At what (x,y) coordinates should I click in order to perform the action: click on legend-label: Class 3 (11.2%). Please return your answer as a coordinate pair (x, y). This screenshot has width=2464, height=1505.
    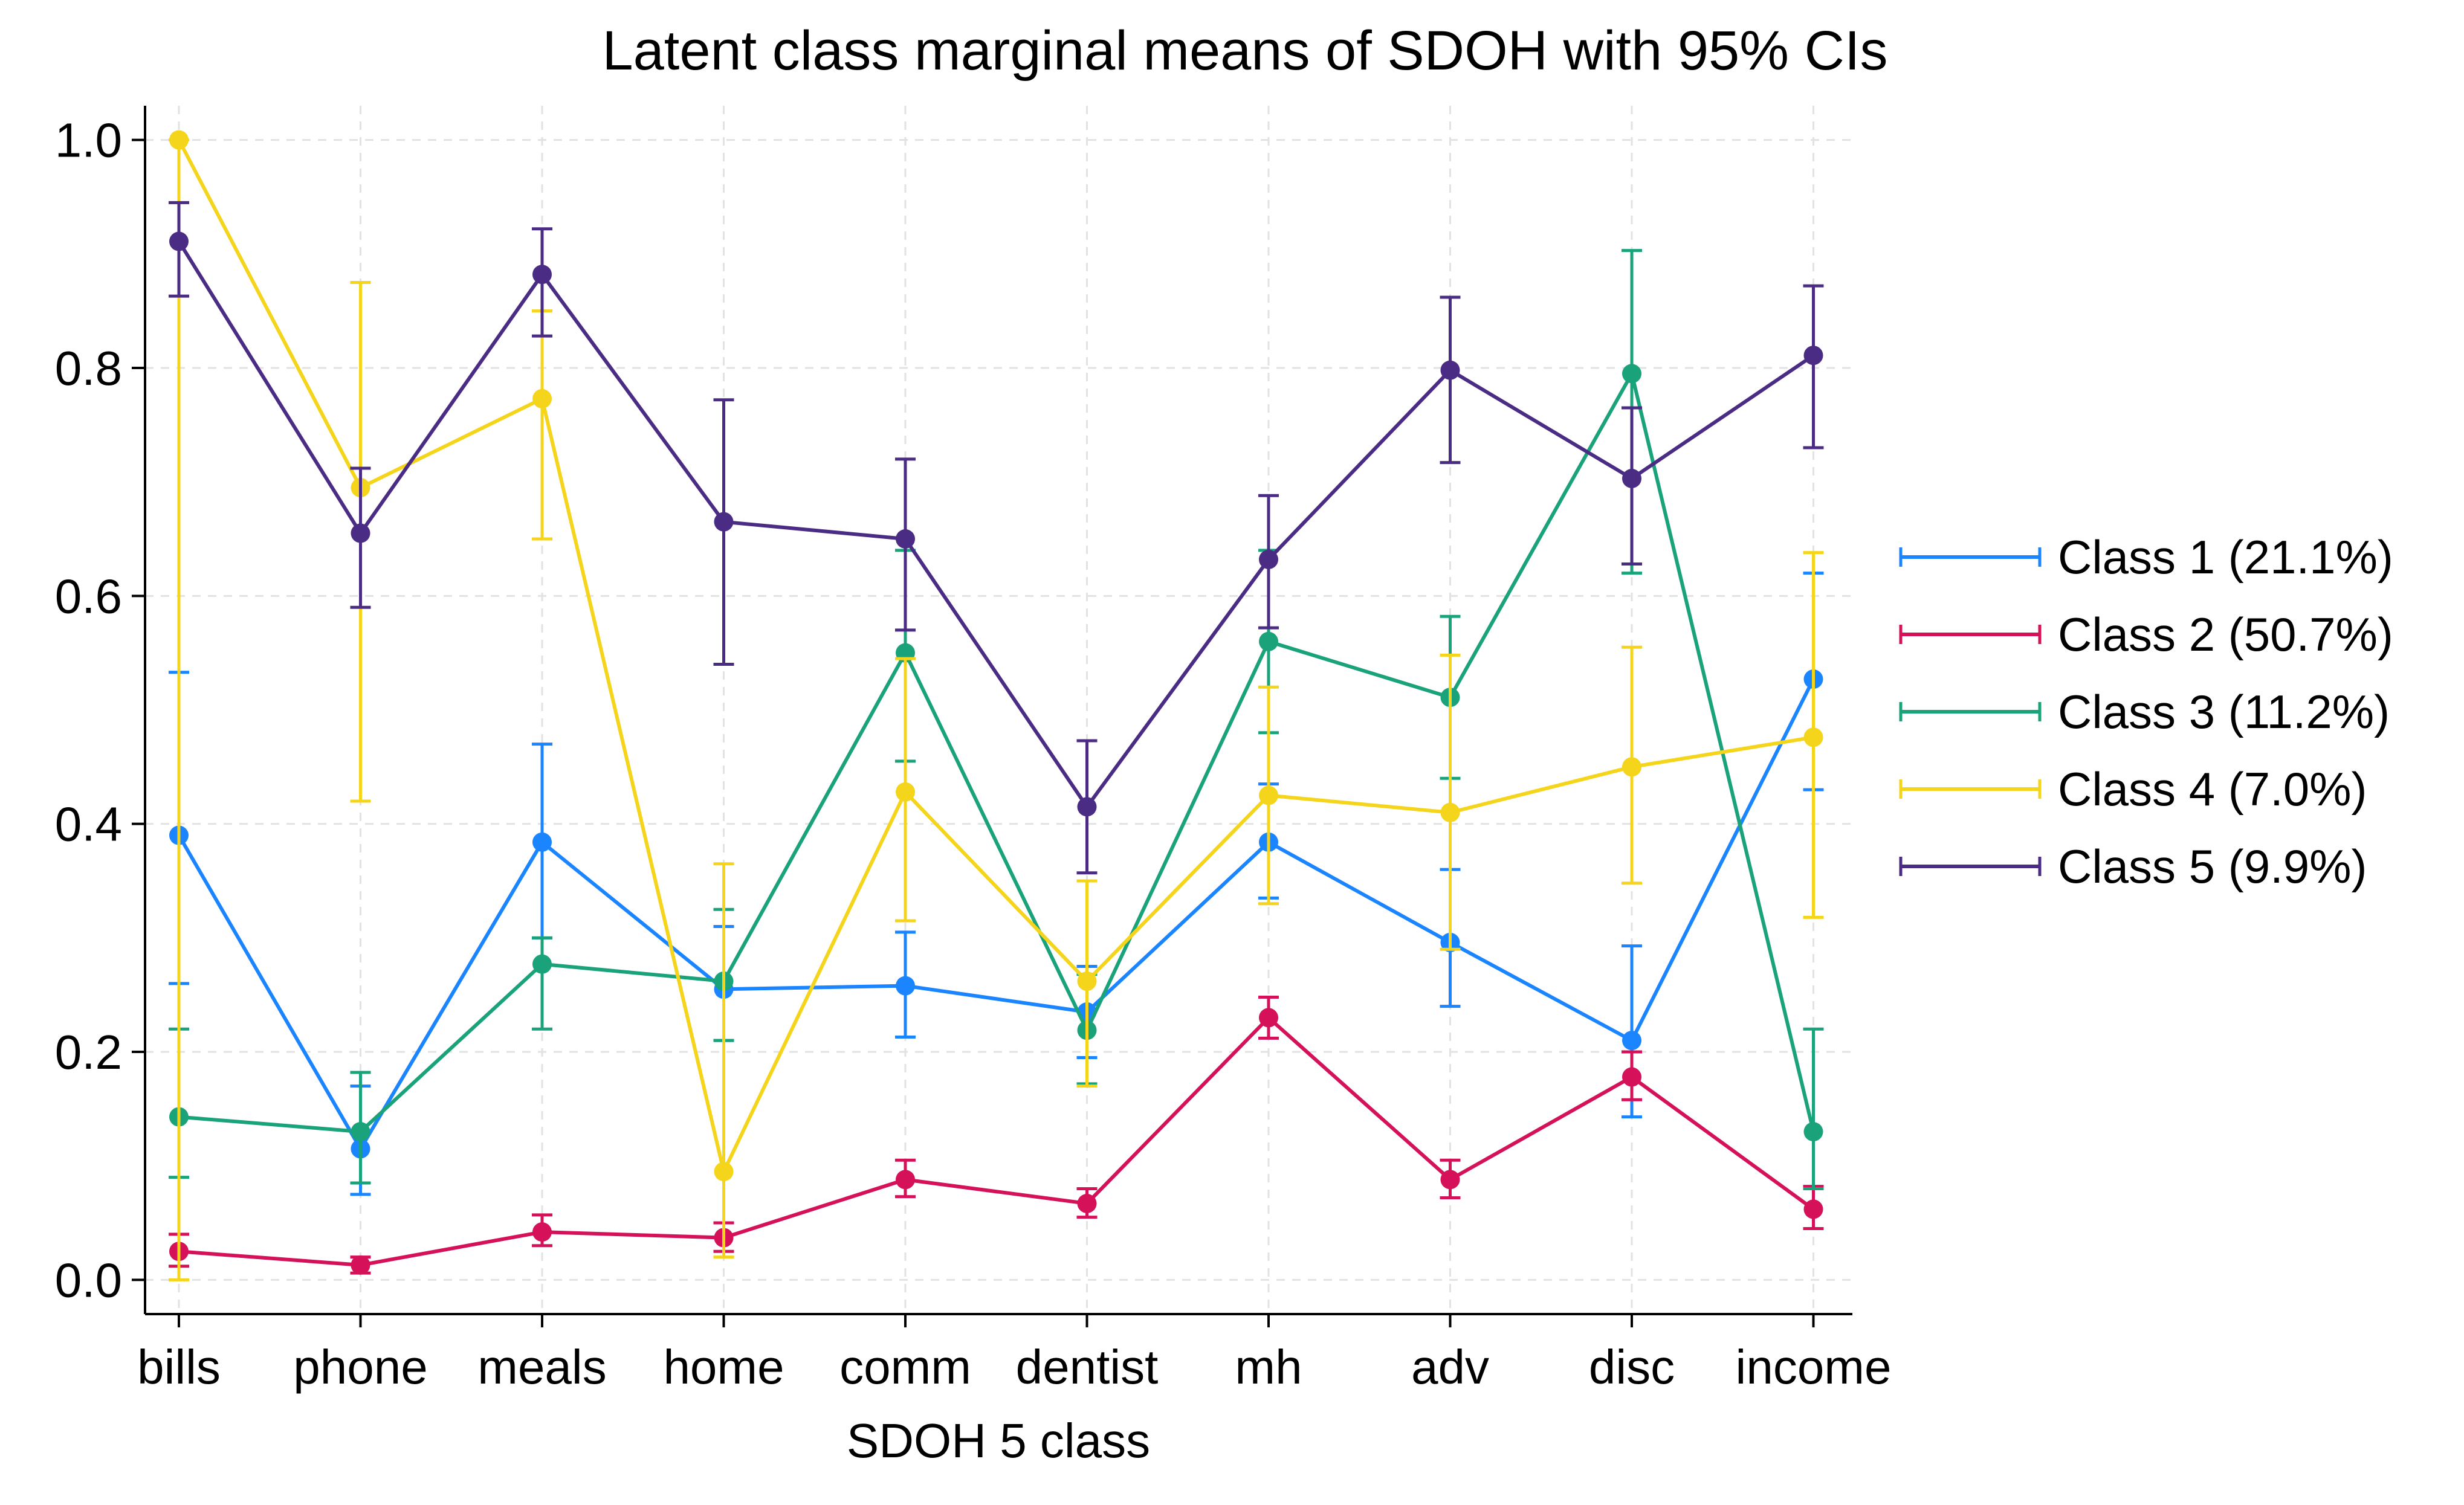
    Looking at the image, I should click on (2224, 711).